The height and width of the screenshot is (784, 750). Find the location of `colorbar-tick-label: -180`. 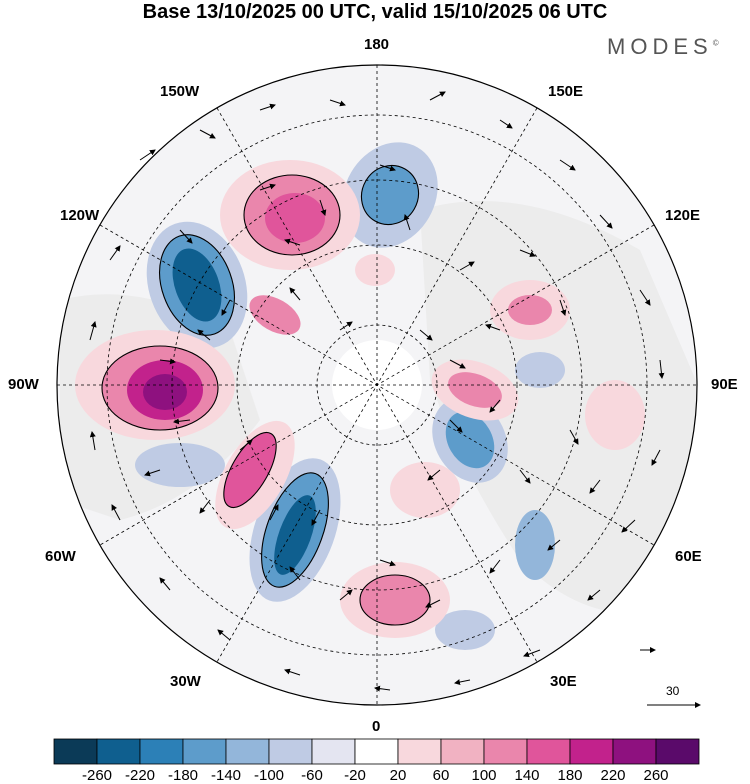

colorbar-tick-label: -180 is located at coordinates (183, 775).